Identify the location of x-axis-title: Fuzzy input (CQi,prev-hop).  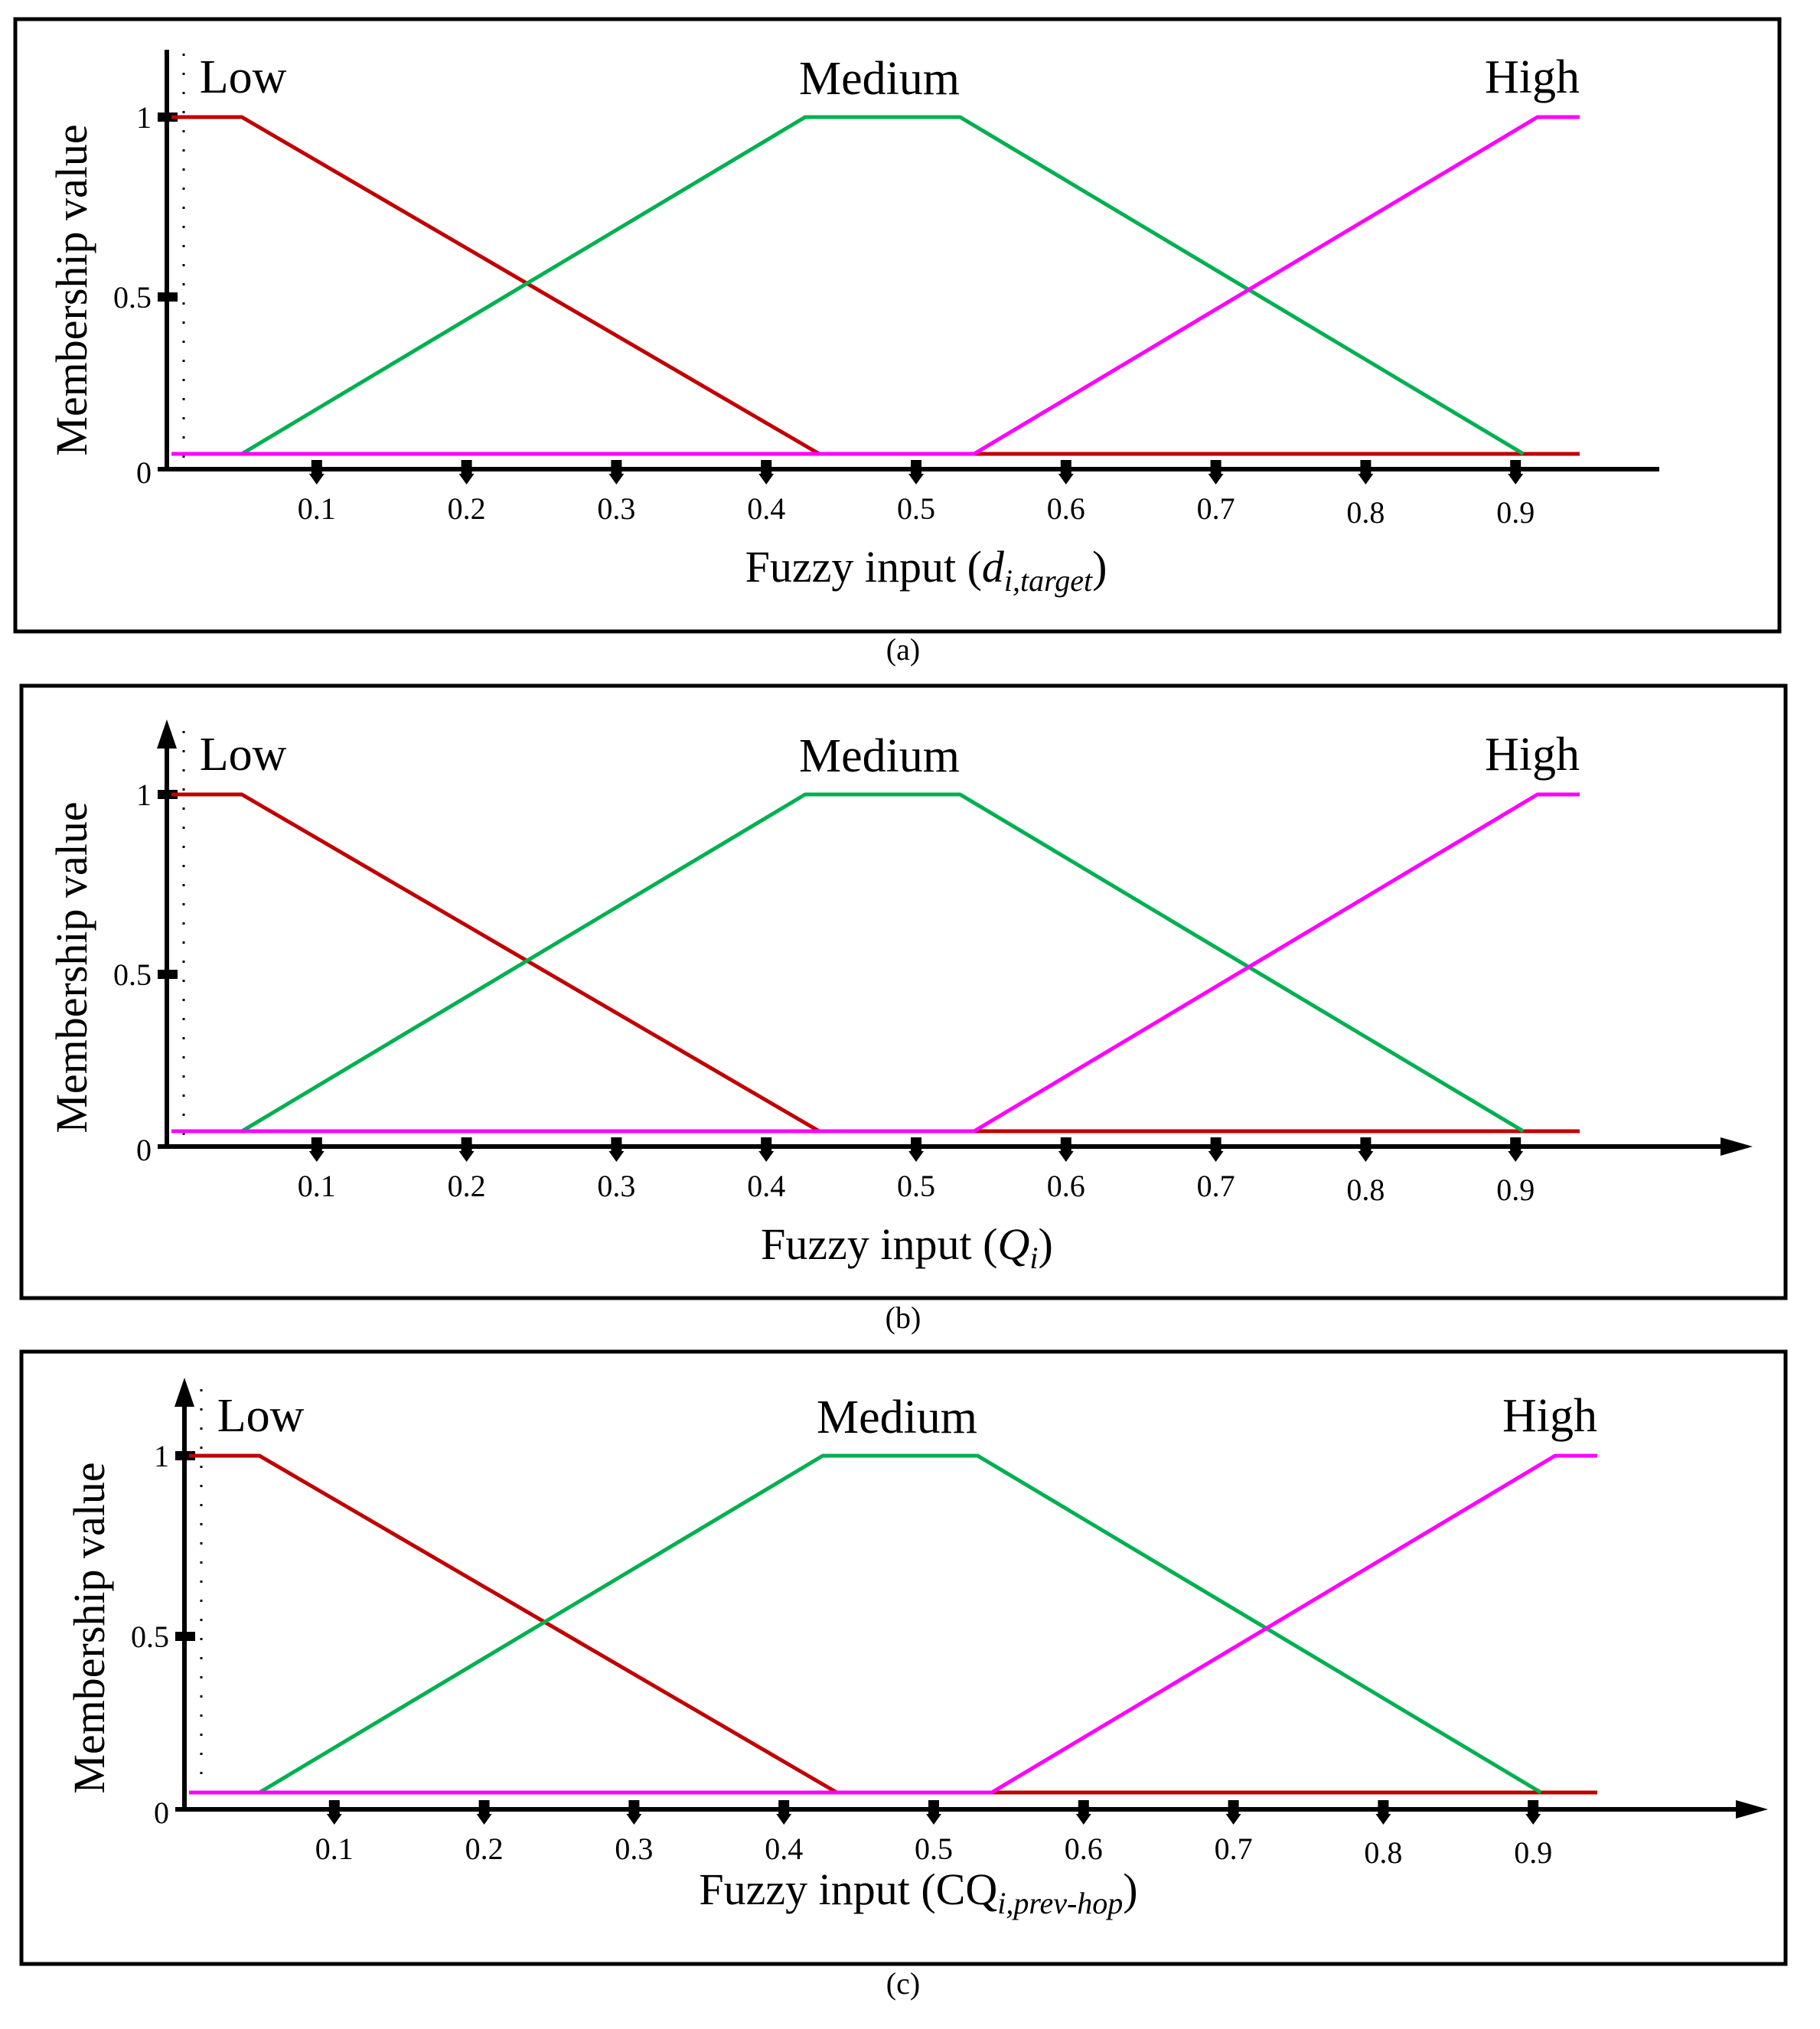
(918, 1892).